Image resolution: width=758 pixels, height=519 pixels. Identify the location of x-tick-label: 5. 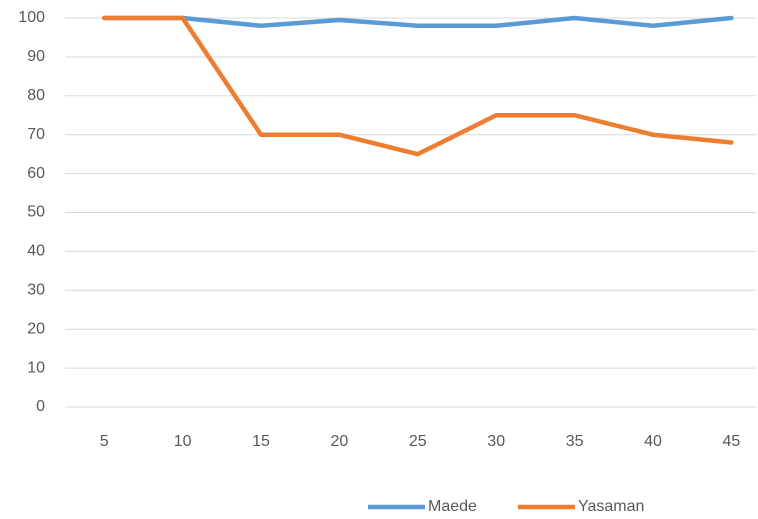
(104, 441).